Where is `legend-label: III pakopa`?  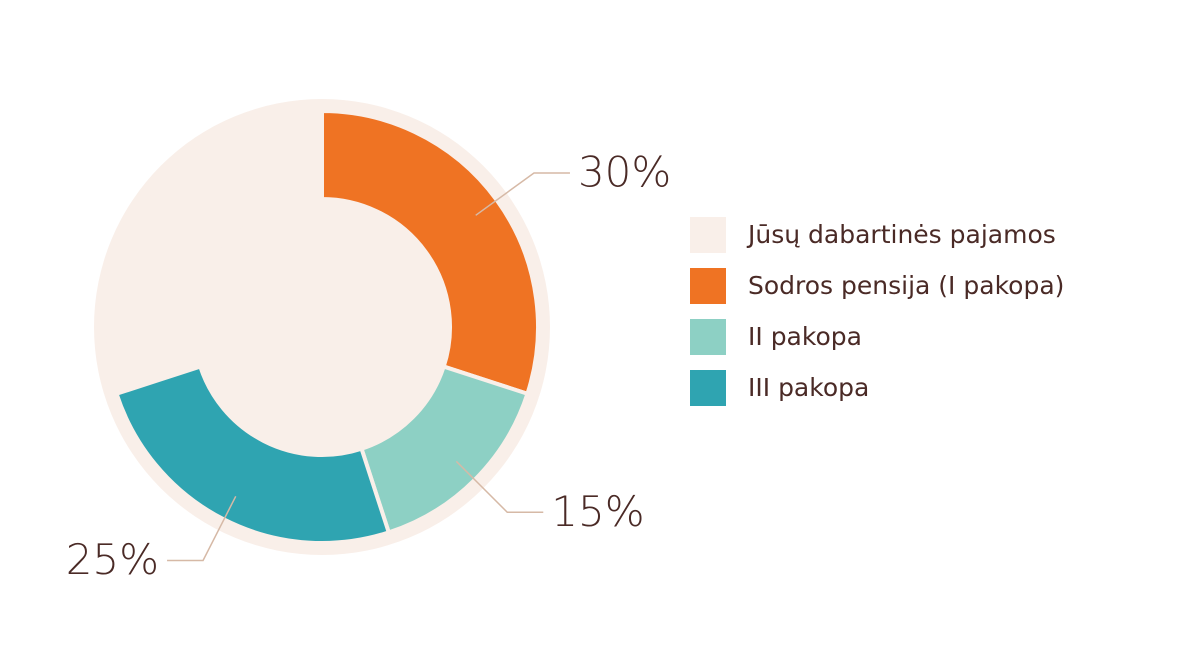
legend-label: III pakopa is located at coordinates (808, 387).